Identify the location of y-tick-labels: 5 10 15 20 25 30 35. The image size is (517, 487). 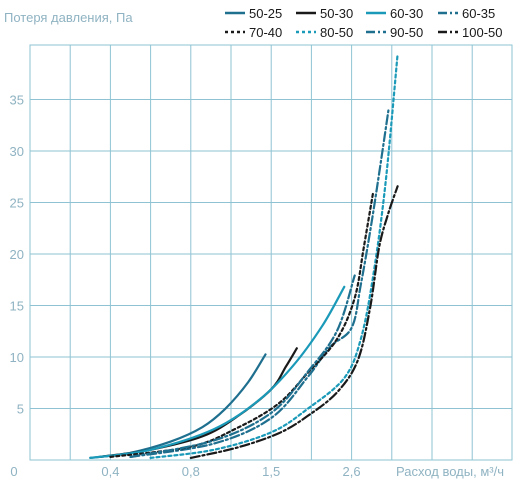
(17, 255).